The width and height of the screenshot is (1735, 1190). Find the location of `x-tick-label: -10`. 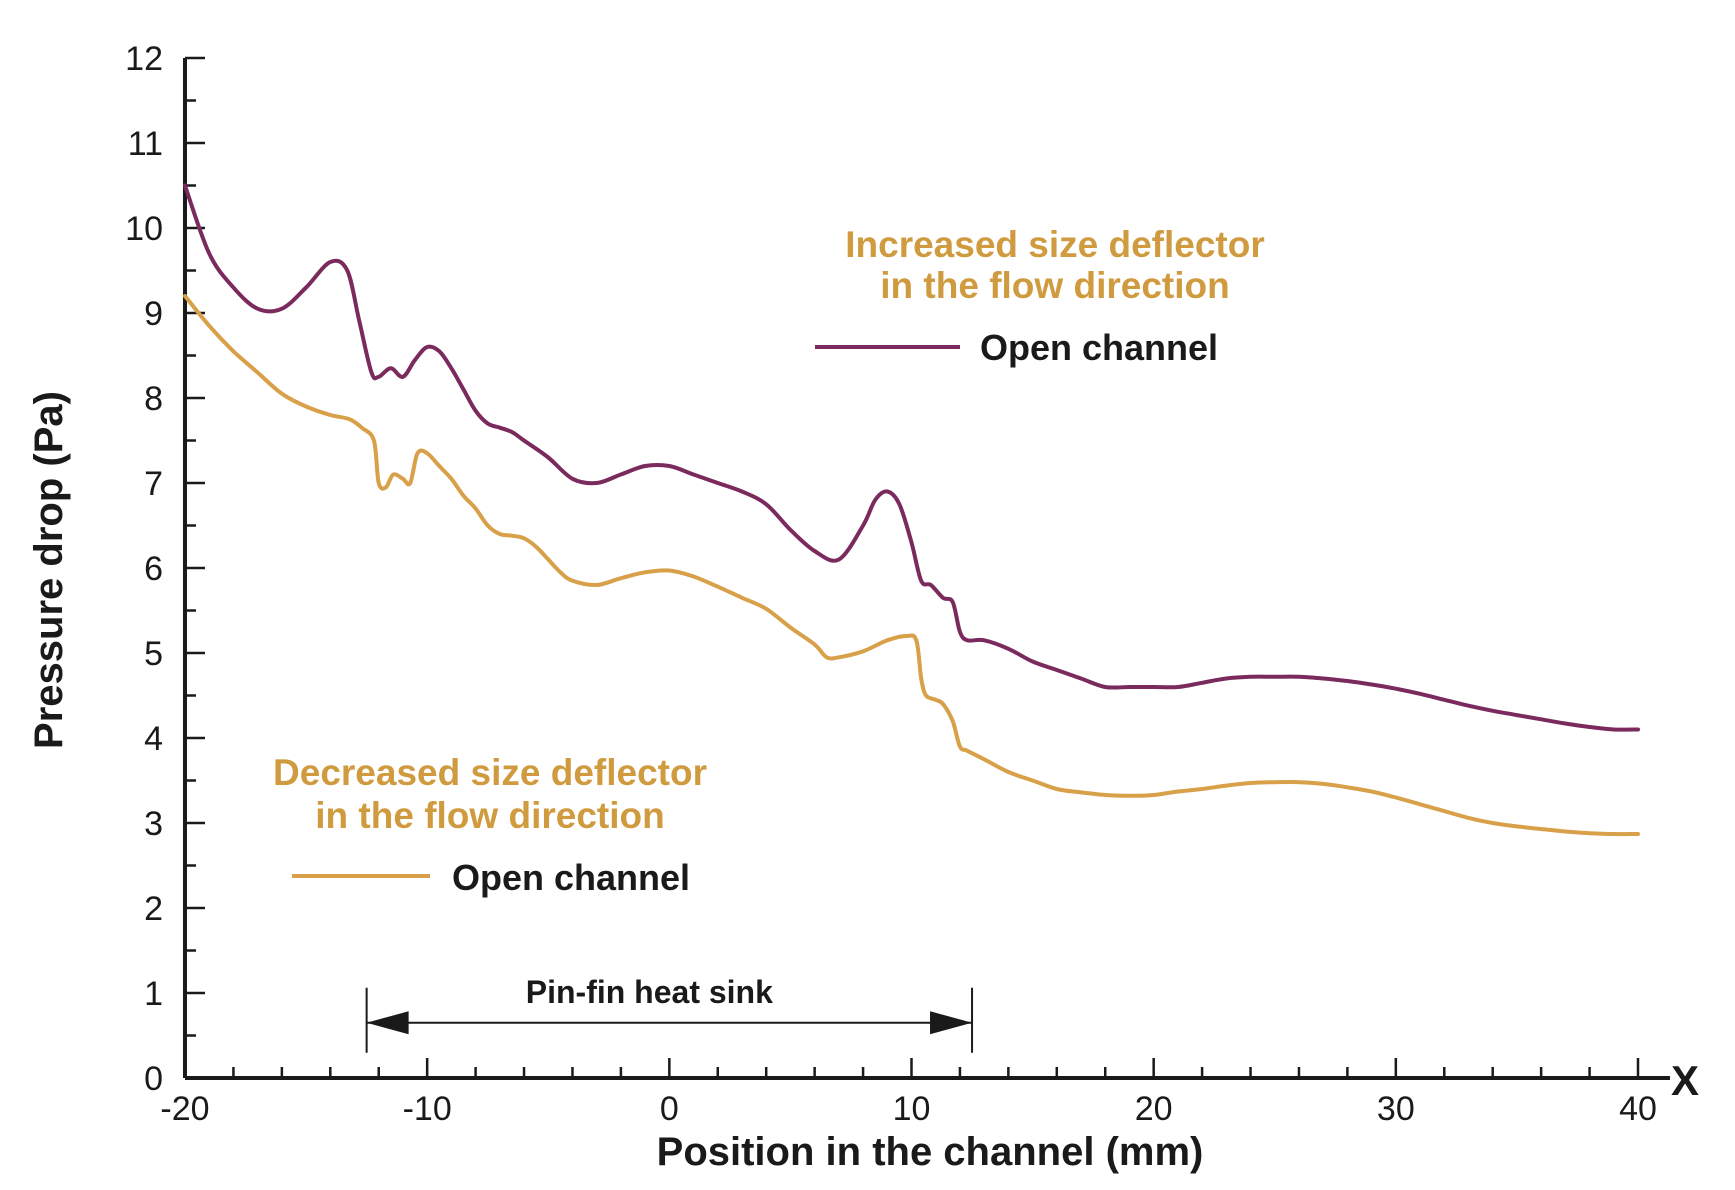

x-tick-label: -10 is located at coordinates (427, 1109).